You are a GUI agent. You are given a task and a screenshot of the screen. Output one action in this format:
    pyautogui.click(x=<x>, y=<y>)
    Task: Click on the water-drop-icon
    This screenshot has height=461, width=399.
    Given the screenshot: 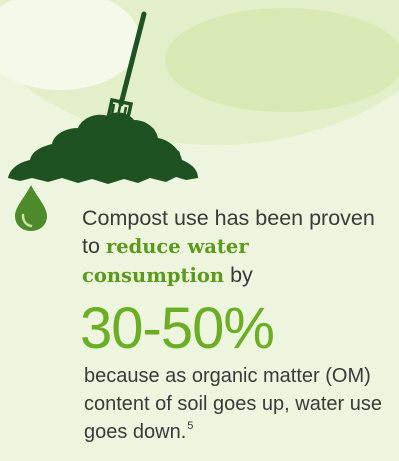 What is the action you would take?
    pyautogui.click(x=31, y=208)
    